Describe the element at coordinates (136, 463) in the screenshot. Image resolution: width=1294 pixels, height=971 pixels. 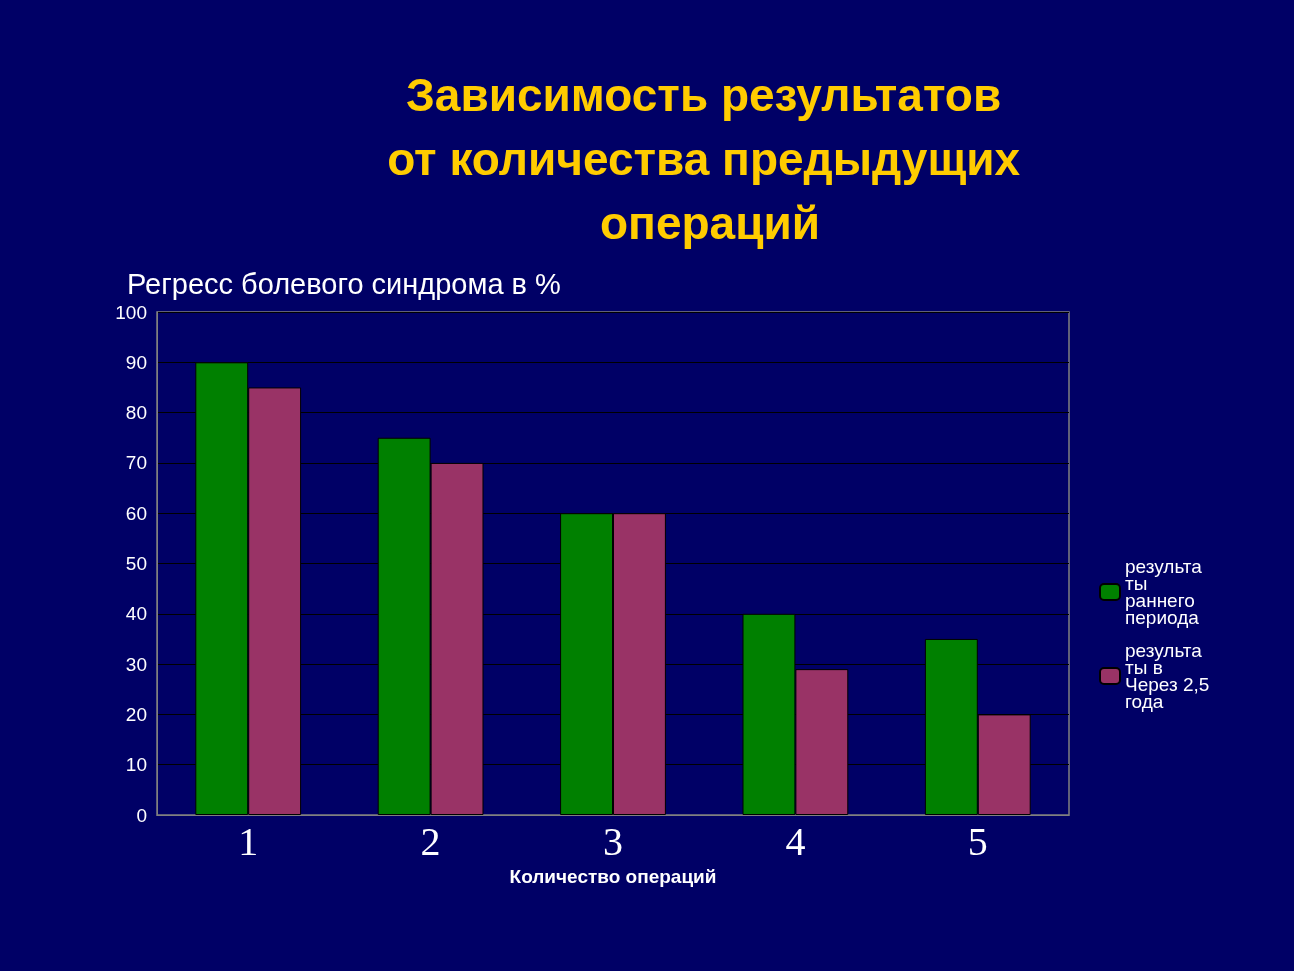
I see `y-tick-label: 70` at that location.